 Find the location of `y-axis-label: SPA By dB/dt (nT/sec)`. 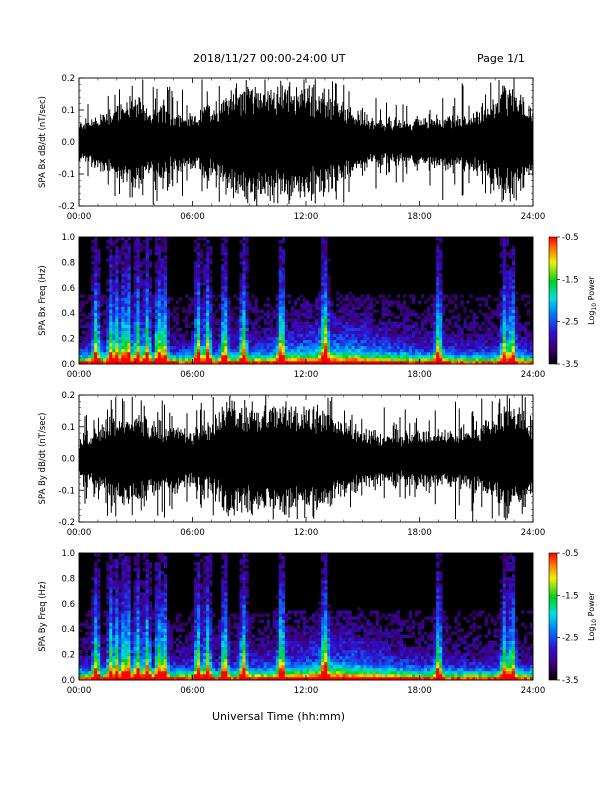

y-axis-label: SPA By dB/dt (nT/sec) is located at coordinates (43, 459).